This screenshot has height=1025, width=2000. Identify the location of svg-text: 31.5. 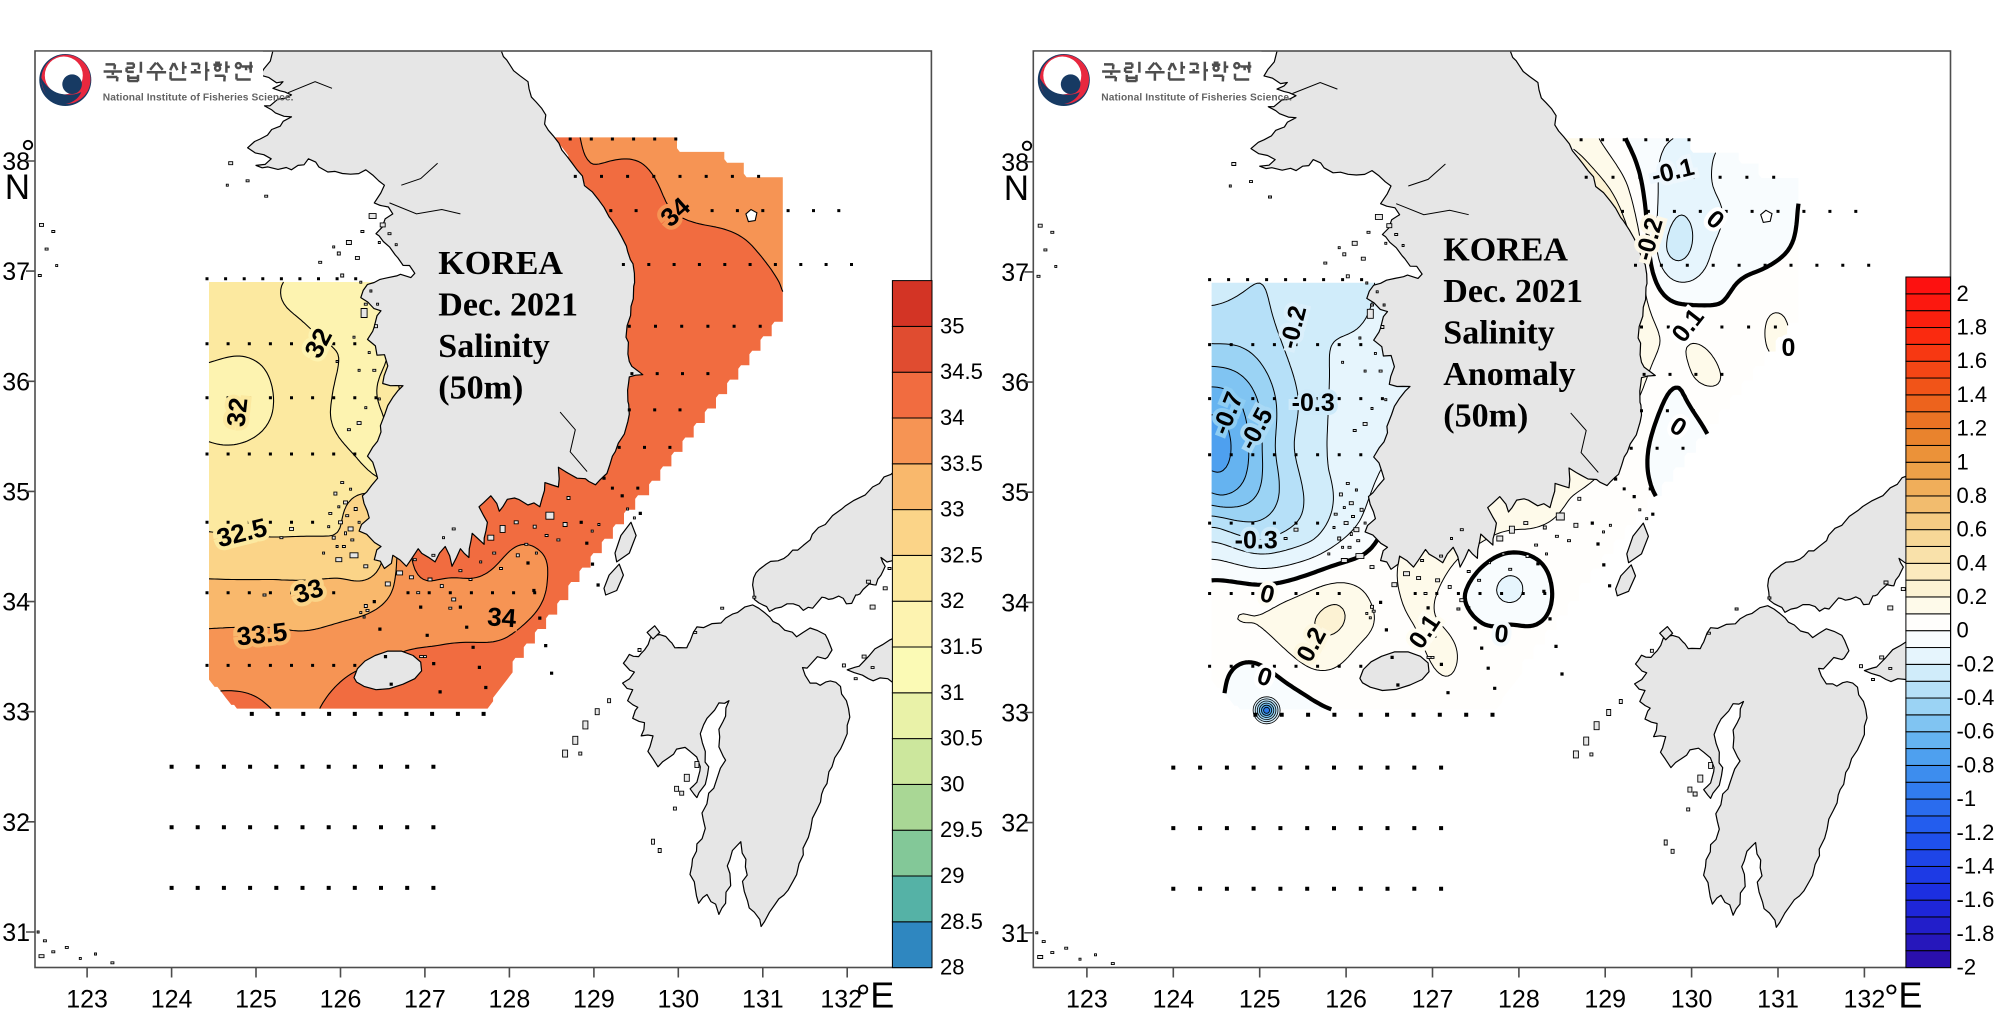
(961, 646).